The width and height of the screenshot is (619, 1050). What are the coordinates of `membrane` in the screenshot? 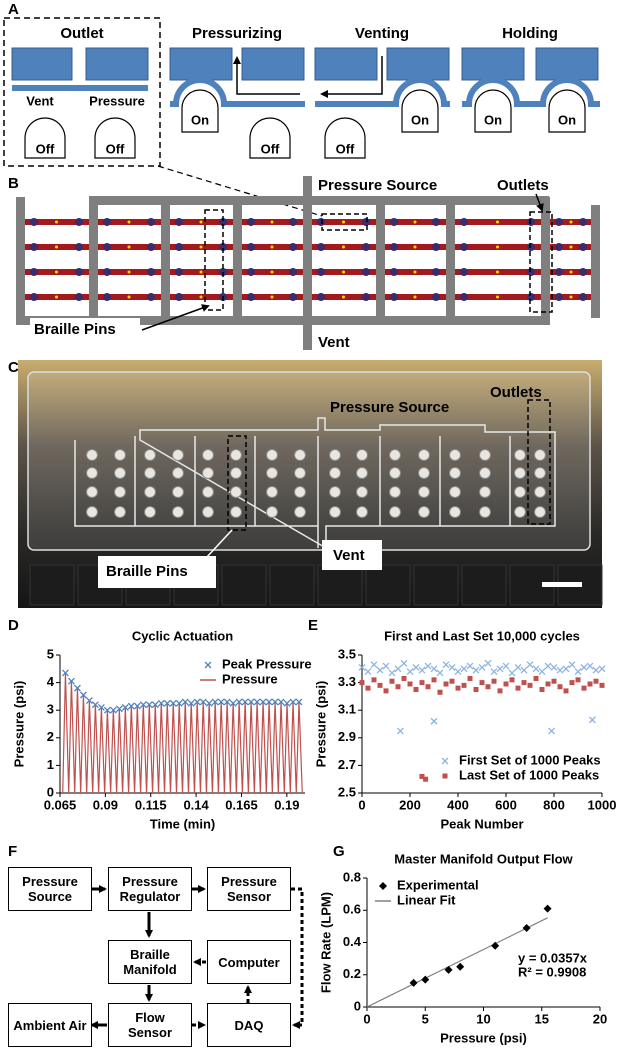 It's located at (237, 92).